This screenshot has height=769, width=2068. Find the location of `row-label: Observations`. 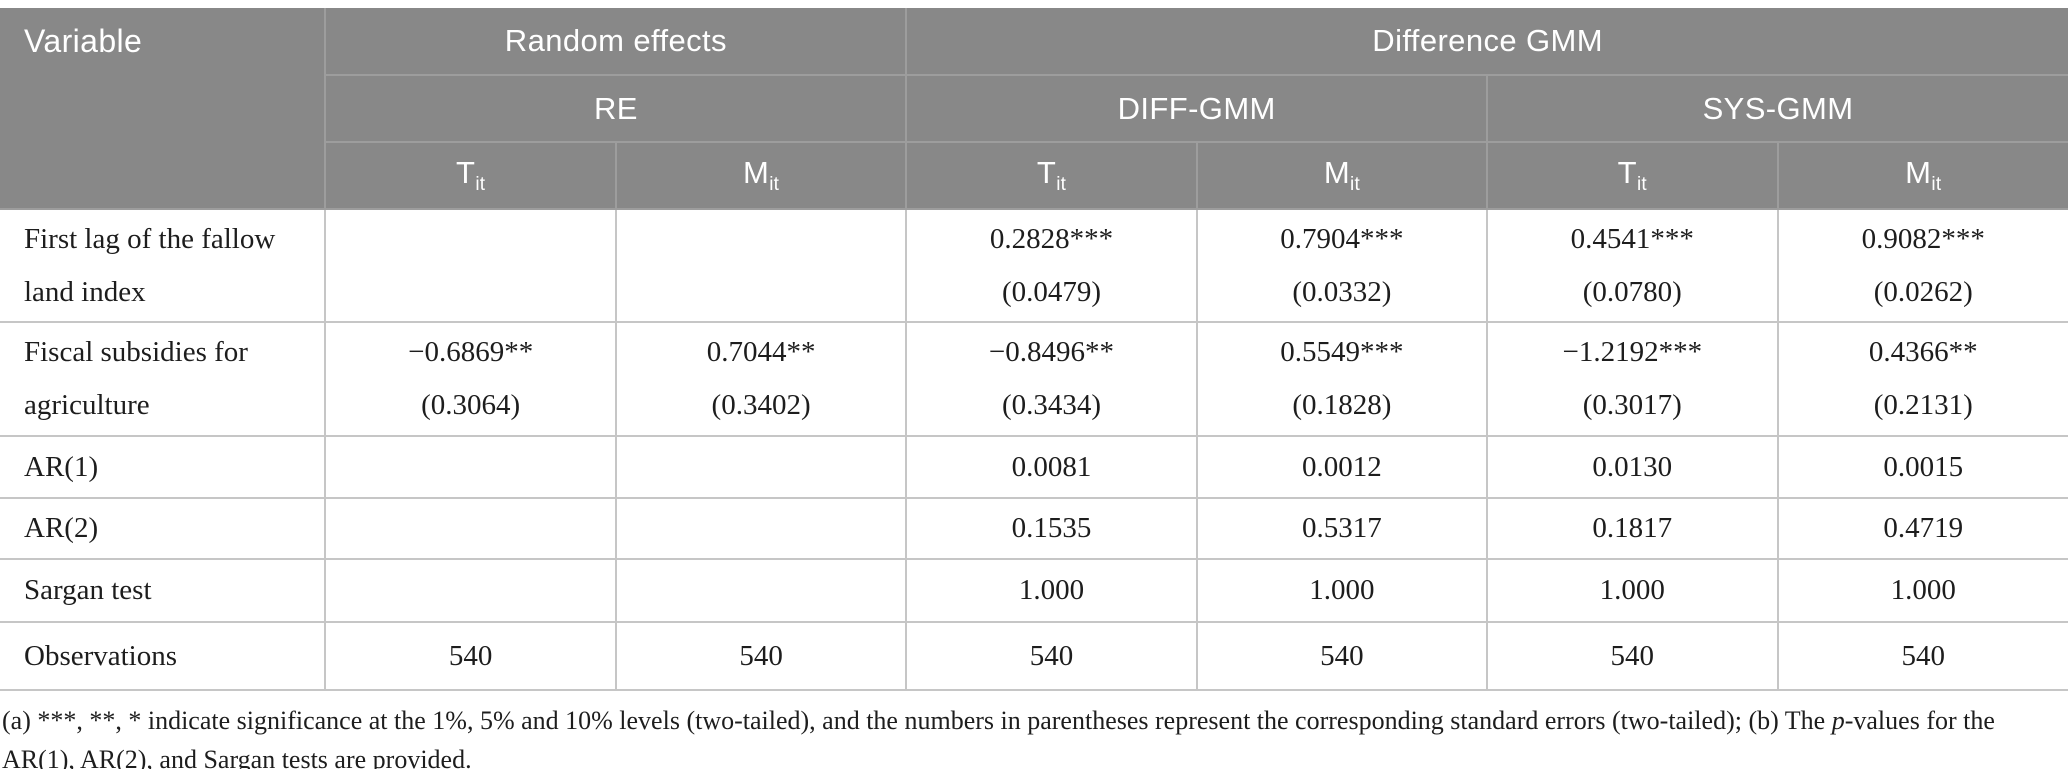

row-label: Observations is located at coordinates (163, 656).